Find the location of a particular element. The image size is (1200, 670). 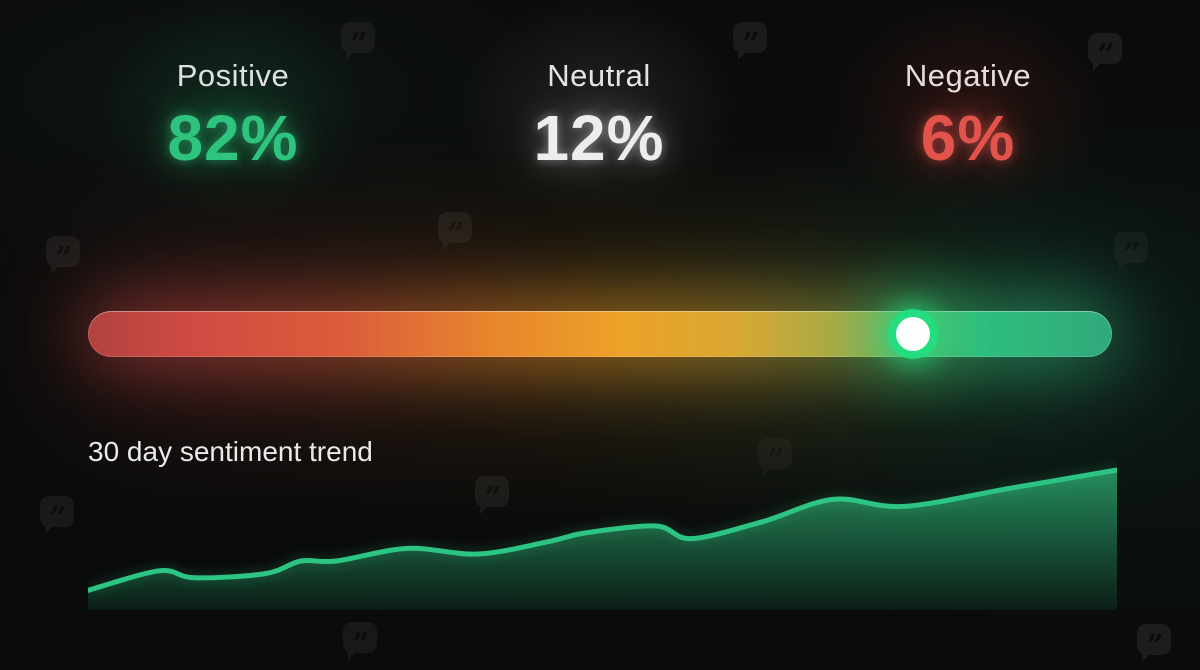

sentiment-gauge is located at coordinates (600, 334).